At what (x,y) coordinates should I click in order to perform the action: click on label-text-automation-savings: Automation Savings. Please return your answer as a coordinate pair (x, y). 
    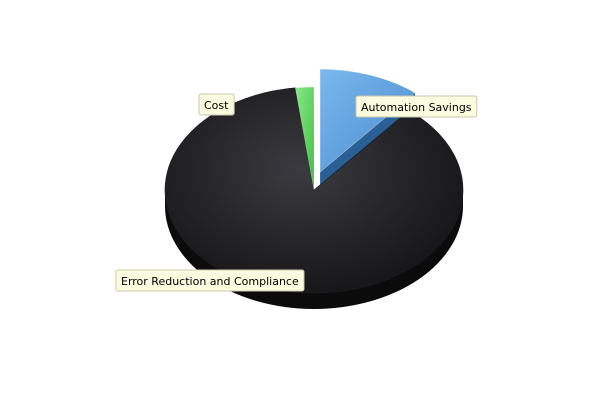
    Looking at the image, I should click on (416, 107).